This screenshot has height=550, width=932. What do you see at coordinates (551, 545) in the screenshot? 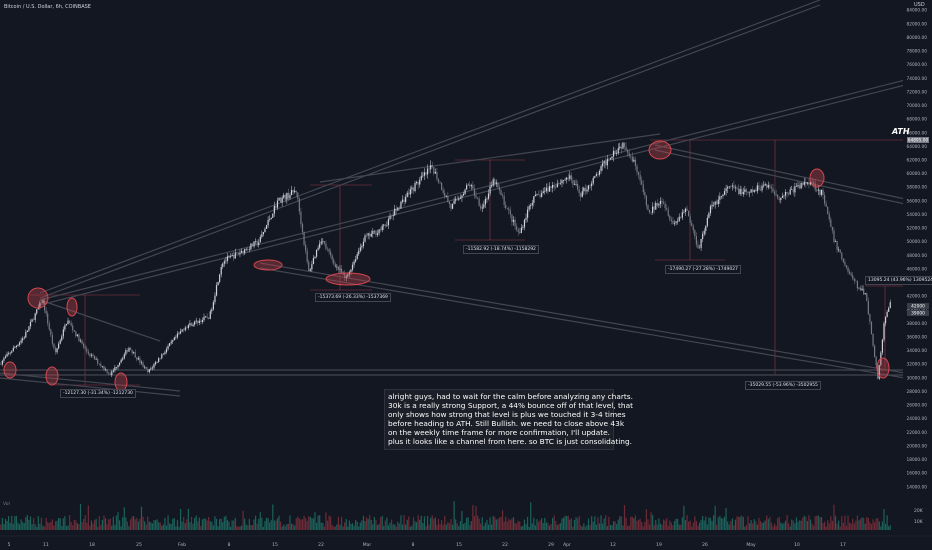
I see `time-tick-label: 29` at bounding box center [551, 545].